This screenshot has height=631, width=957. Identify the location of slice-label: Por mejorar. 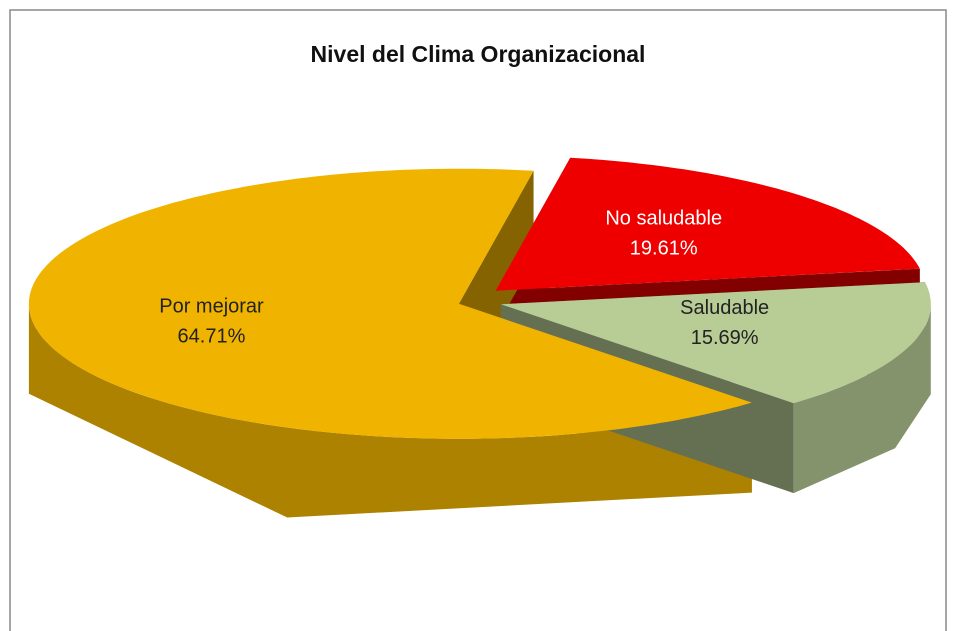
(211, 307).